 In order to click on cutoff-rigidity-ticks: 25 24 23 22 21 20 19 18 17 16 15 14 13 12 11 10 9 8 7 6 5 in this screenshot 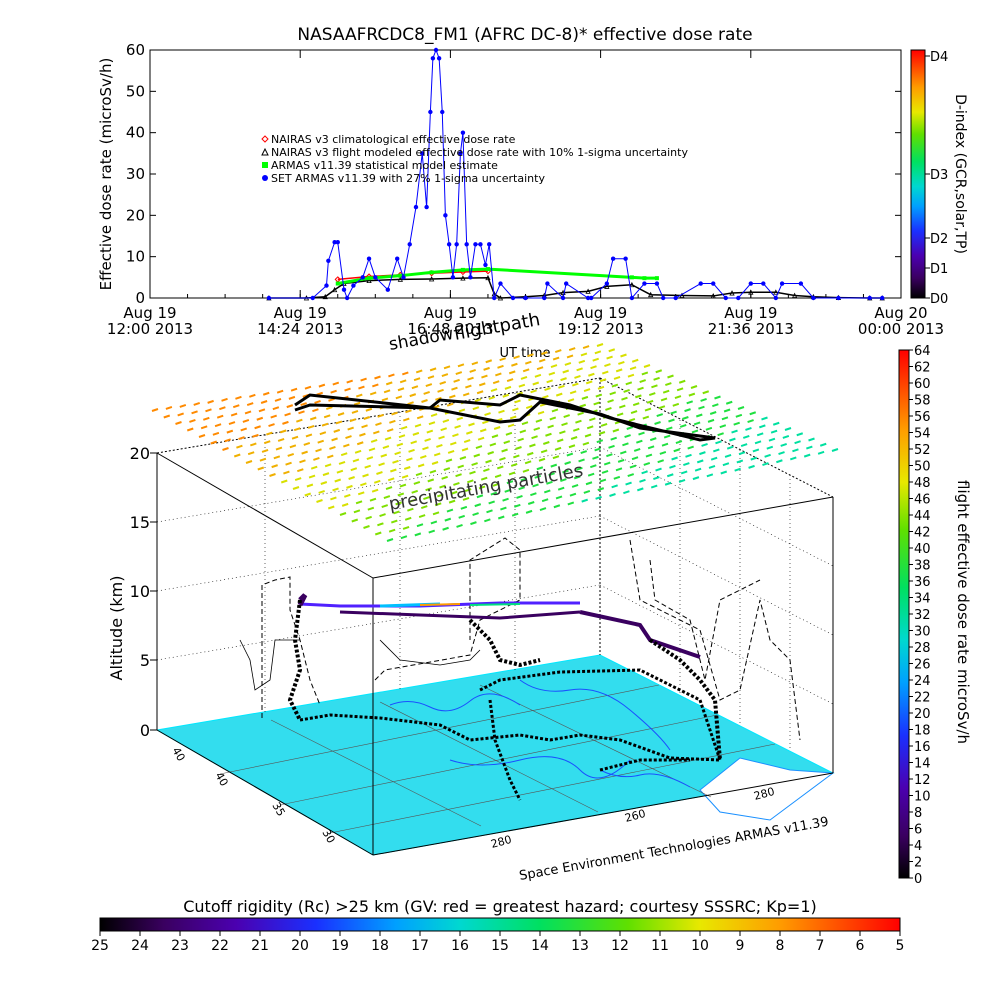, I will do `click(497, 942)`.